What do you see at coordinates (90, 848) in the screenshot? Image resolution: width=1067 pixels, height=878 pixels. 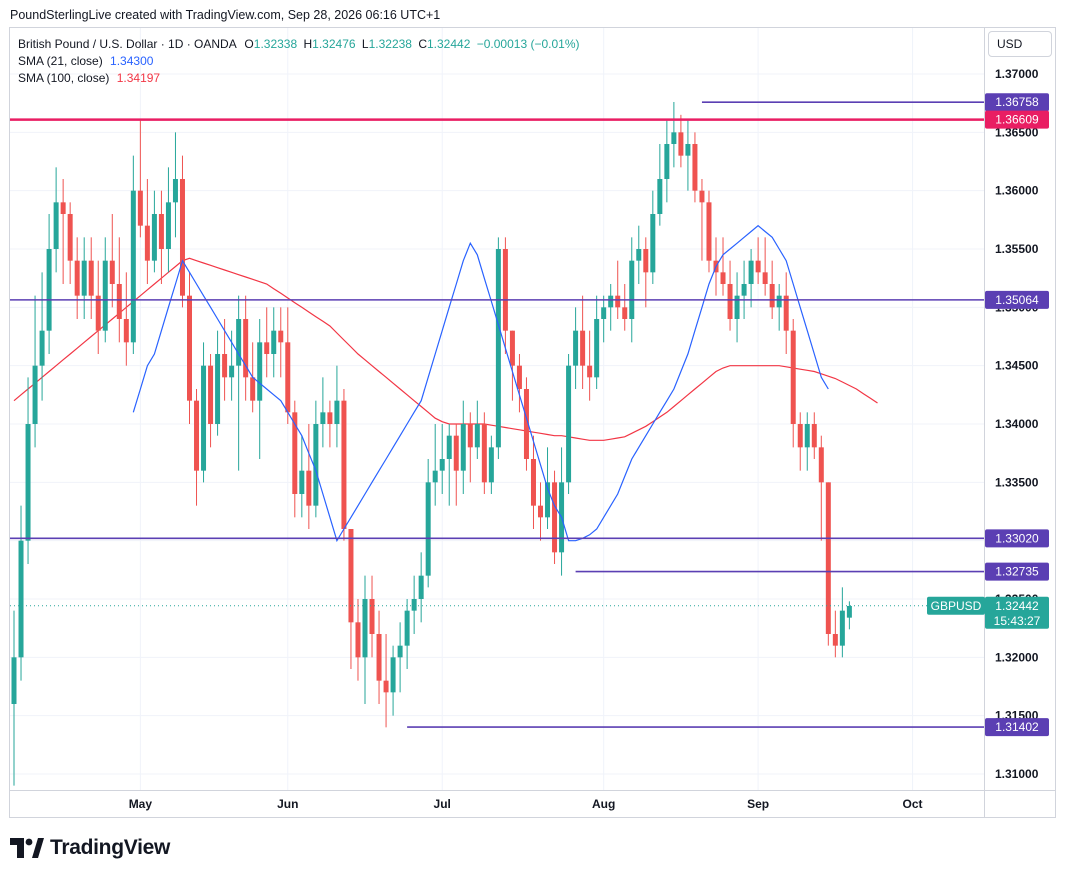 I see `footer-logo: TradingView` at bounding box center [90, 848].